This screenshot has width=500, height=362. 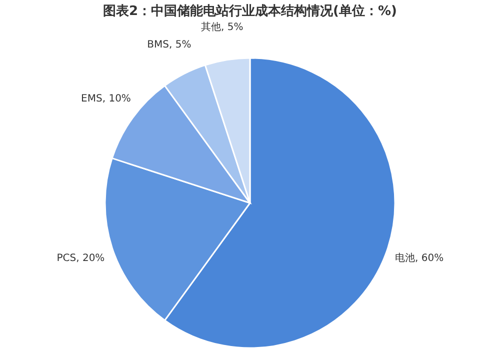 What do you see at coordinates (169, 44) in the screenshot?
I see `slice-label: BMS, 5%` at bounding box center [169, 44].